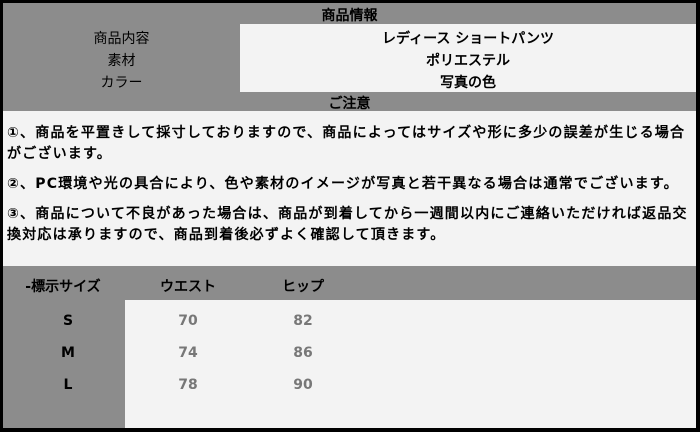  Describe the element at coordinates (468, 83) in the screenshot. I see `info-value: 写真の色` at that location.